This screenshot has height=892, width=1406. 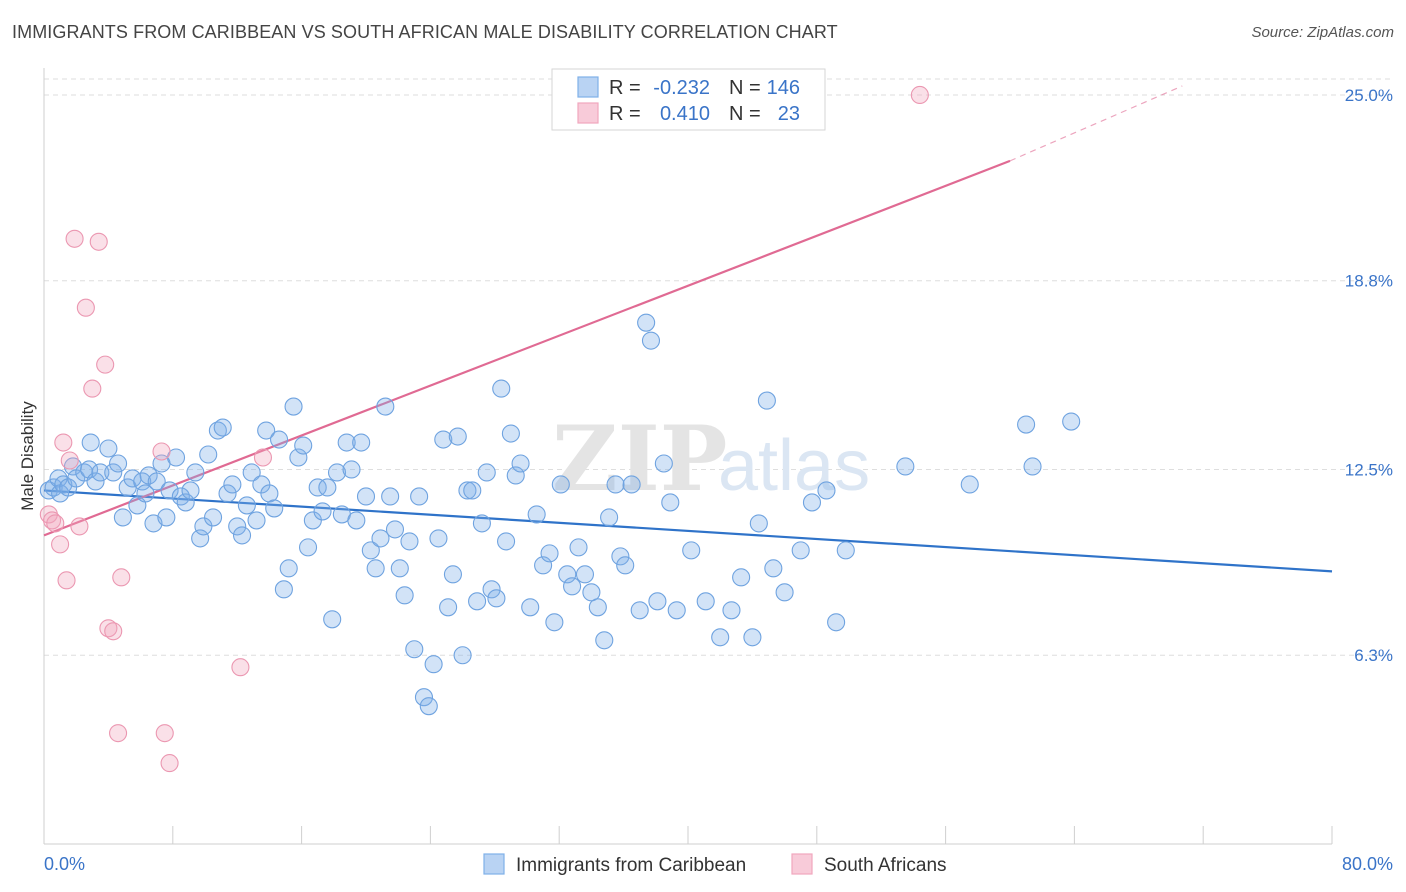 I want to click on x-tick-label-min: 0.0%, so click(x=64, y=864).